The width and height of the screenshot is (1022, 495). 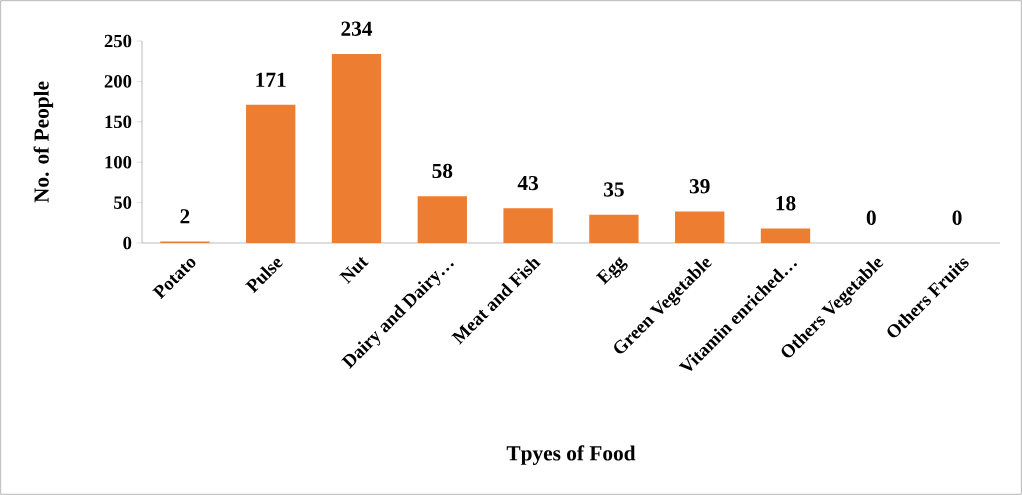 What do you see at coordinates (614, 189) in the screenshot?
I see `data-label: 35` at bounding box center [614, 189].